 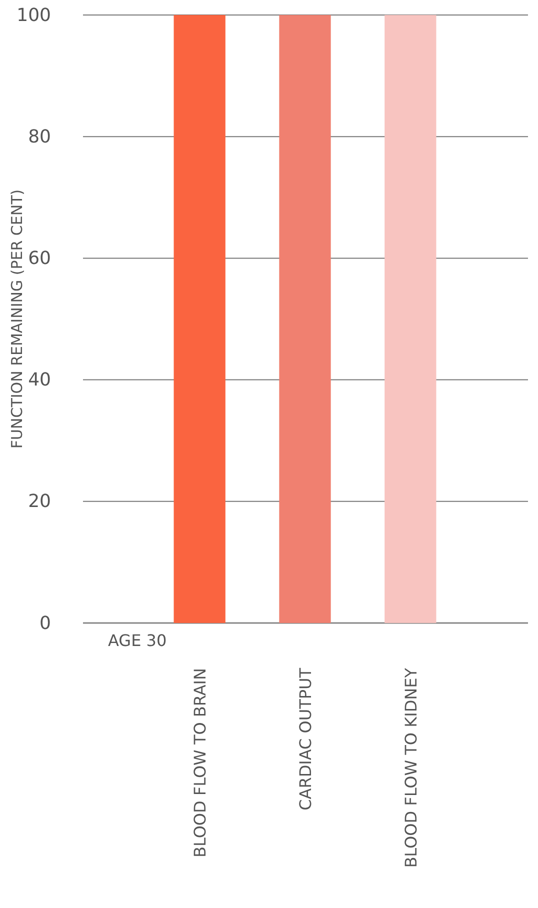 What do you see at coordinates (137, 640) in the screenshot?
I see `text: AGE 30` at bounding box center [137, 640].